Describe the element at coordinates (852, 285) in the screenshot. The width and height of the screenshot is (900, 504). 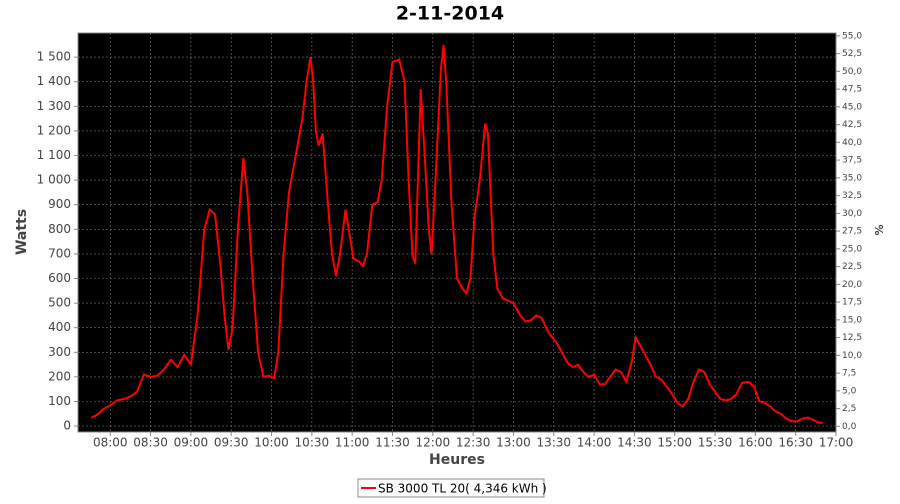
I see `y2-tick-label: 20,0` at that location.